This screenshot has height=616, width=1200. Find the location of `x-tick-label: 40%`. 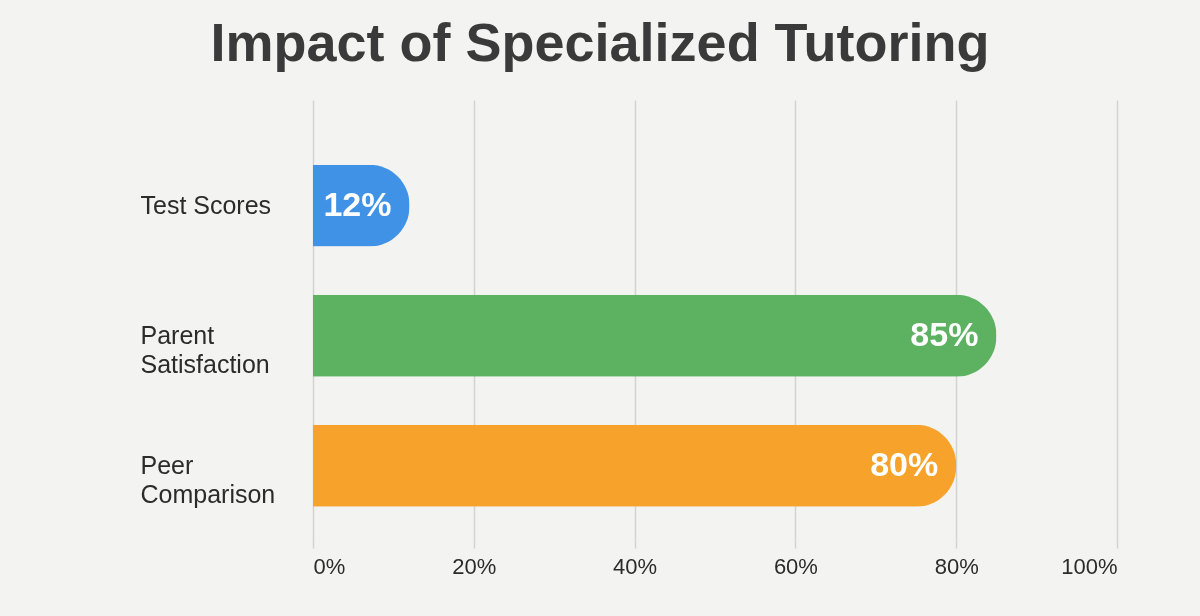

x-tick-label: 40% is located at coordinates (635, 566).